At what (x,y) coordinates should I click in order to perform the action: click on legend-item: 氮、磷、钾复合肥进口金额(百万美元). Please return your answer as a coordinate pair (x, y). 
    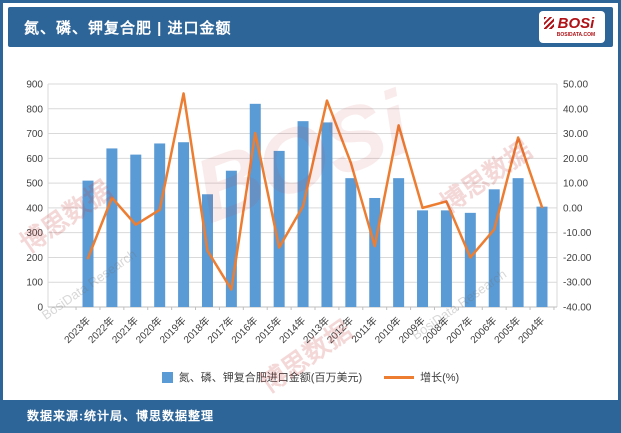
    Looking at the image, I should click on (262, 377).